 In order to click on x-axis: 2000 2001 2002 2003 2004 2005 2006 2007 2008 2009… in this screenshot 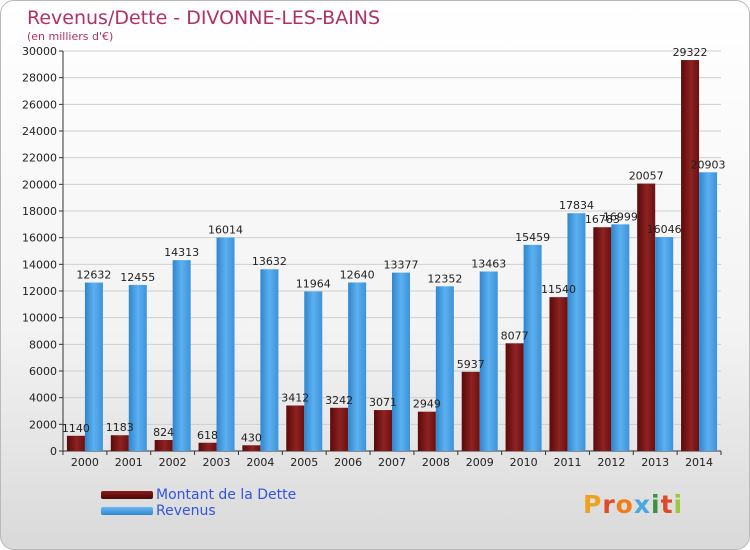, I will do `click(392, 460)`.